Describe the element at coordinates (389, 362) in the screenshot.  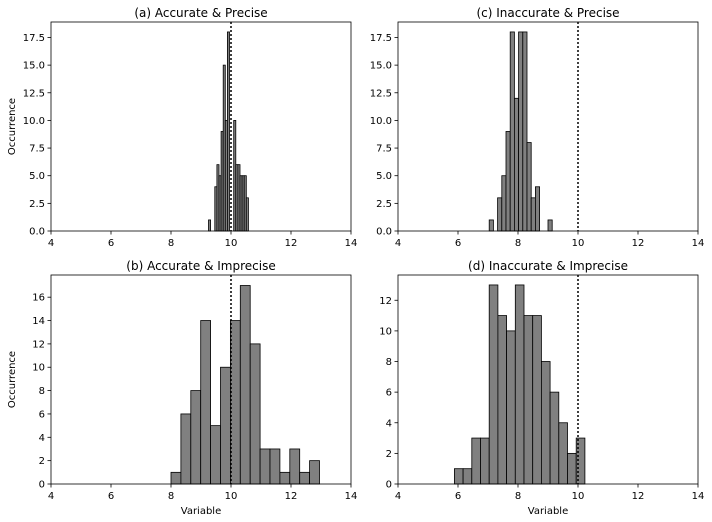
I see `y-tick-label: 8` at that location.